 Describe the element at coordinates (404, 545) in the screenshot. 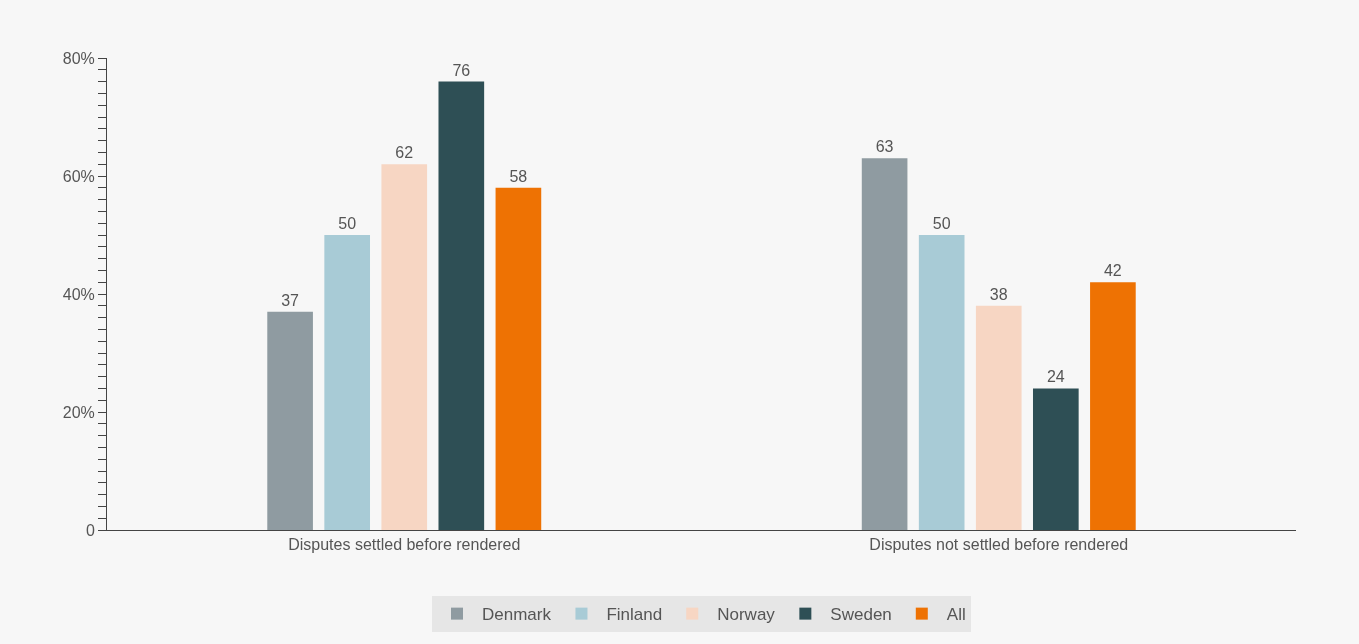

I see `x-tick-label: Disputes settled before rendered` at that location.